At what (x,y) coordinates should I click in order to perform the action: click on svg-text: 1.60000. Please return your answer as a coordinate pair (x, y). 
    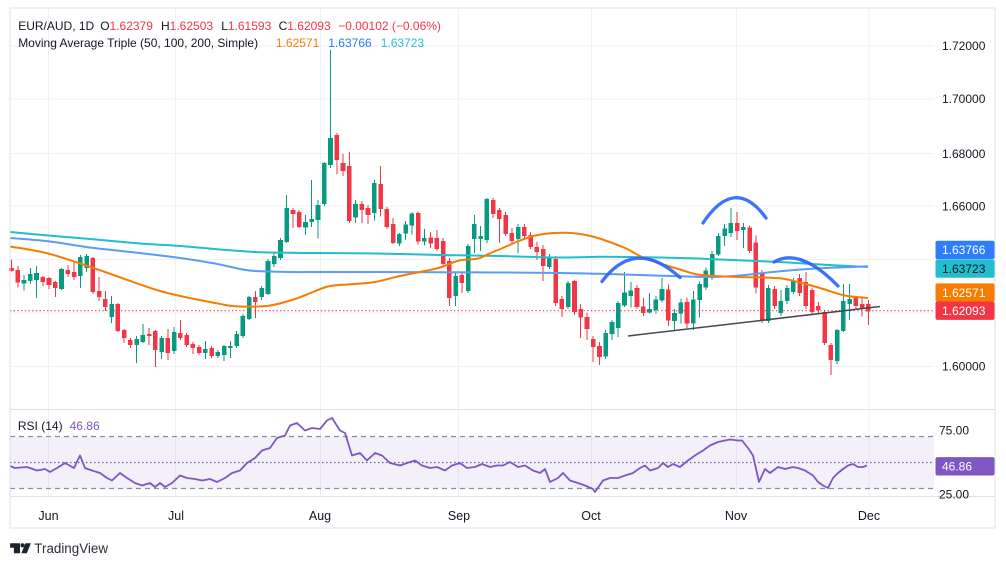
    Looking at the image, I should click on (964, 367).